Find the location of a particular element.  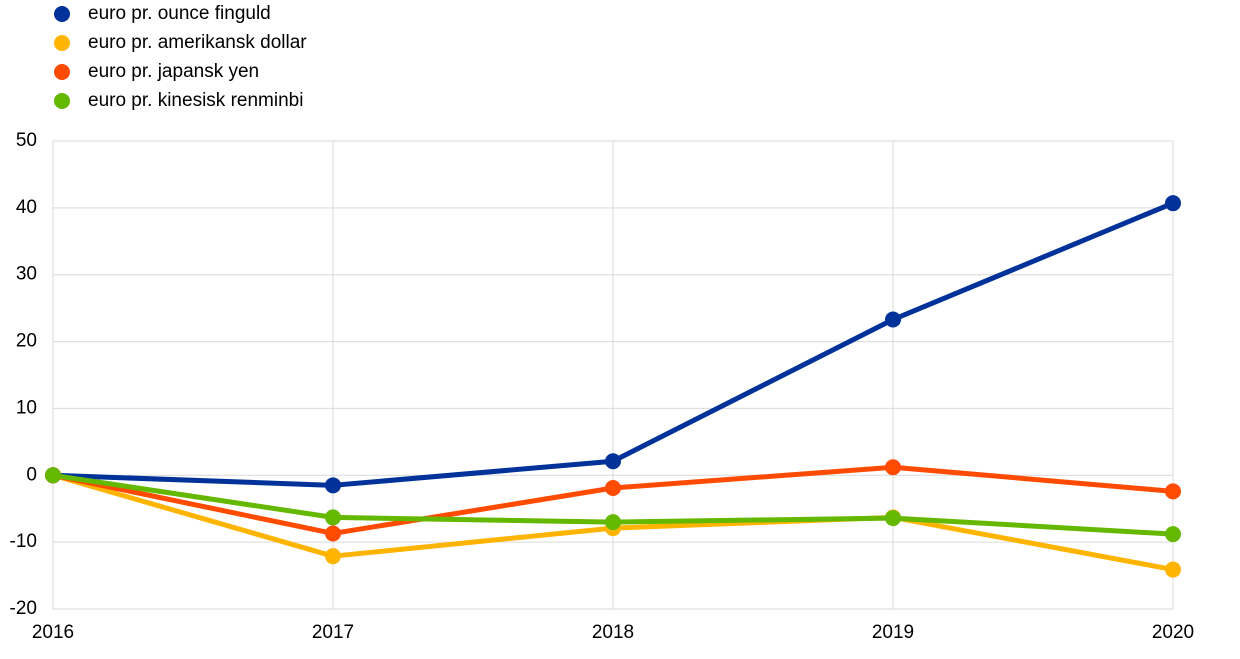

y-tick-label: 0 is located at coordinates (31, 474).